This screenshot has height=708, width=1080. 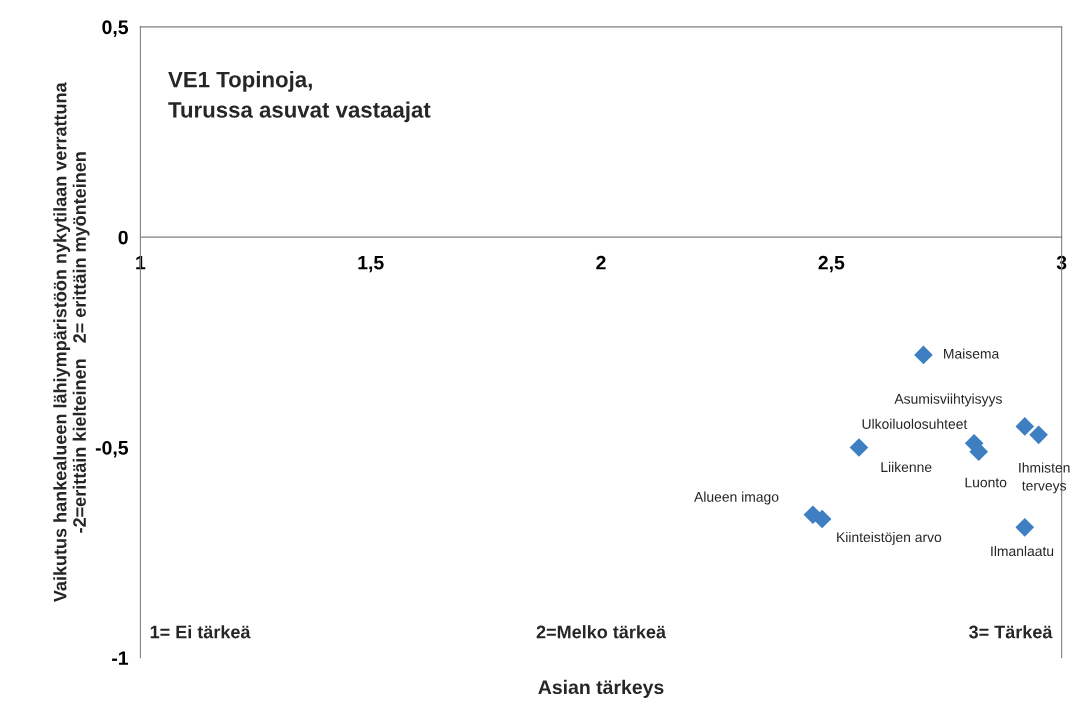 I want to click on annotation: Ihmisten terveys, so click(x=1044, y=478).